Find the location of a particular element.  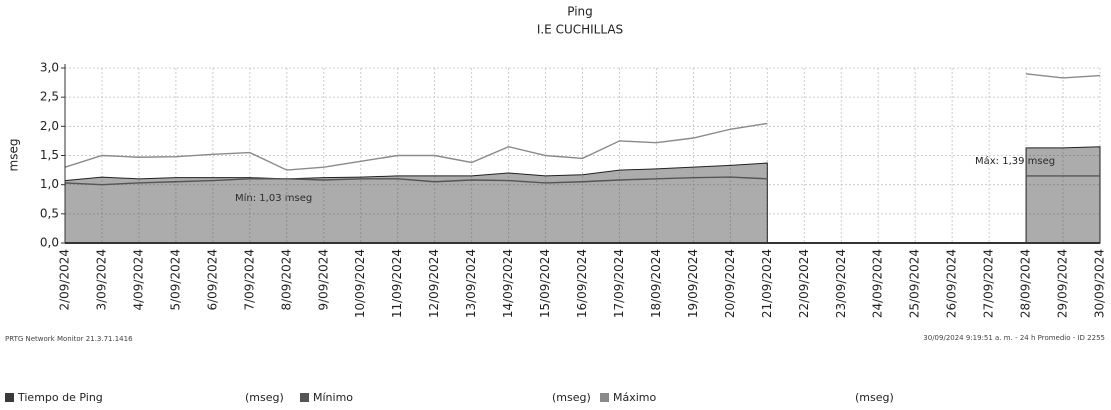

x-tick-label: 27/09/2024 is located at coordinates (989, 283).